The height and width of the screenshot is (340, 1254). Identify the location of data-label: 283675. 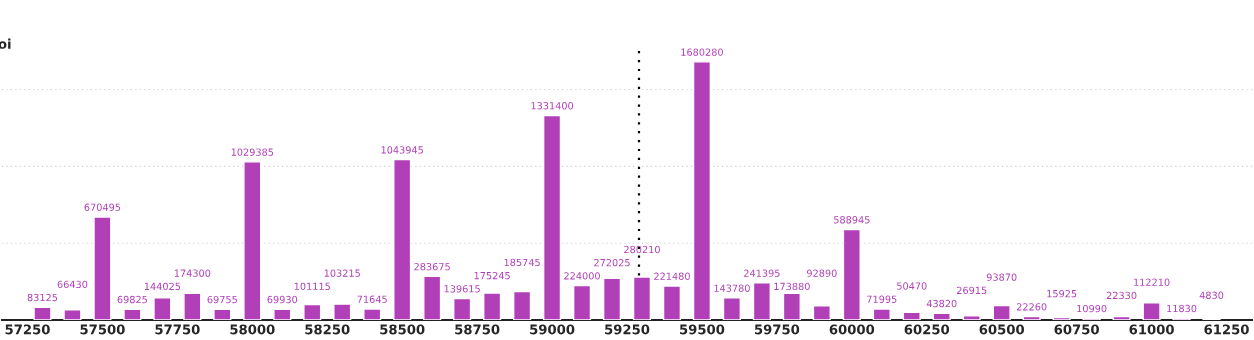
(432, 267).